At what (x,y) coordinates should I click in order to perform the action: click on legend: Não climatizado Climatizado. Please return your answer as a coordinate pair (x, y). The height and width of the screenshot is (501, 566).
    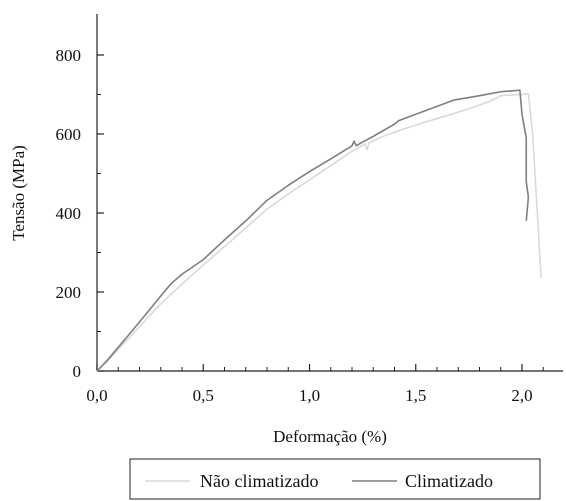
    Looking at the image, I should click on (335, 479).